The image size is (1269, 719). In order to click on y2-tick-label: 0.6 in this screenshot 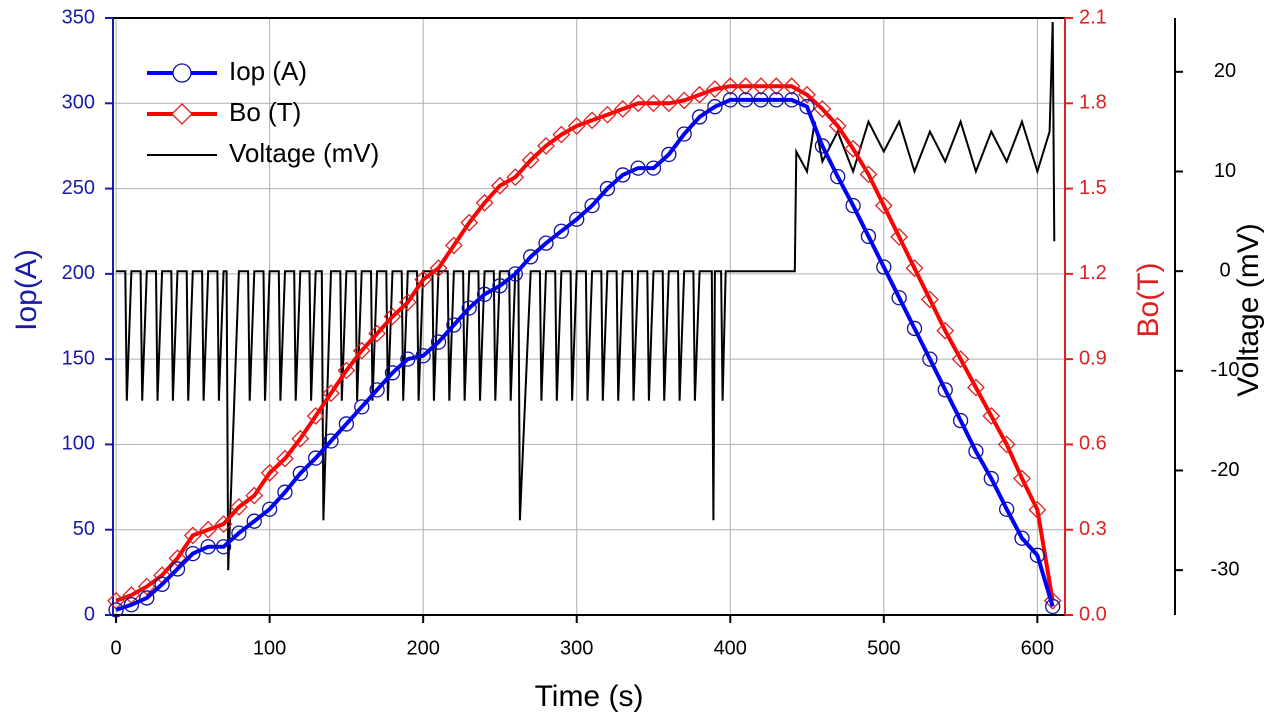, I will do `click(1093, 444)`.